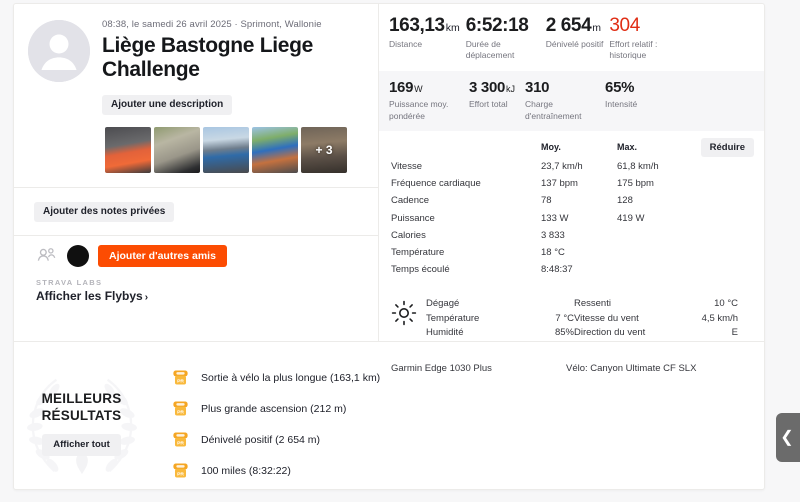 This screenshot has height=502, width=800. What do you see at coordinates (553, 110) in the screenshot?
I see `stat-label: Charge d'entraînement` at bounding box center [553, 110].